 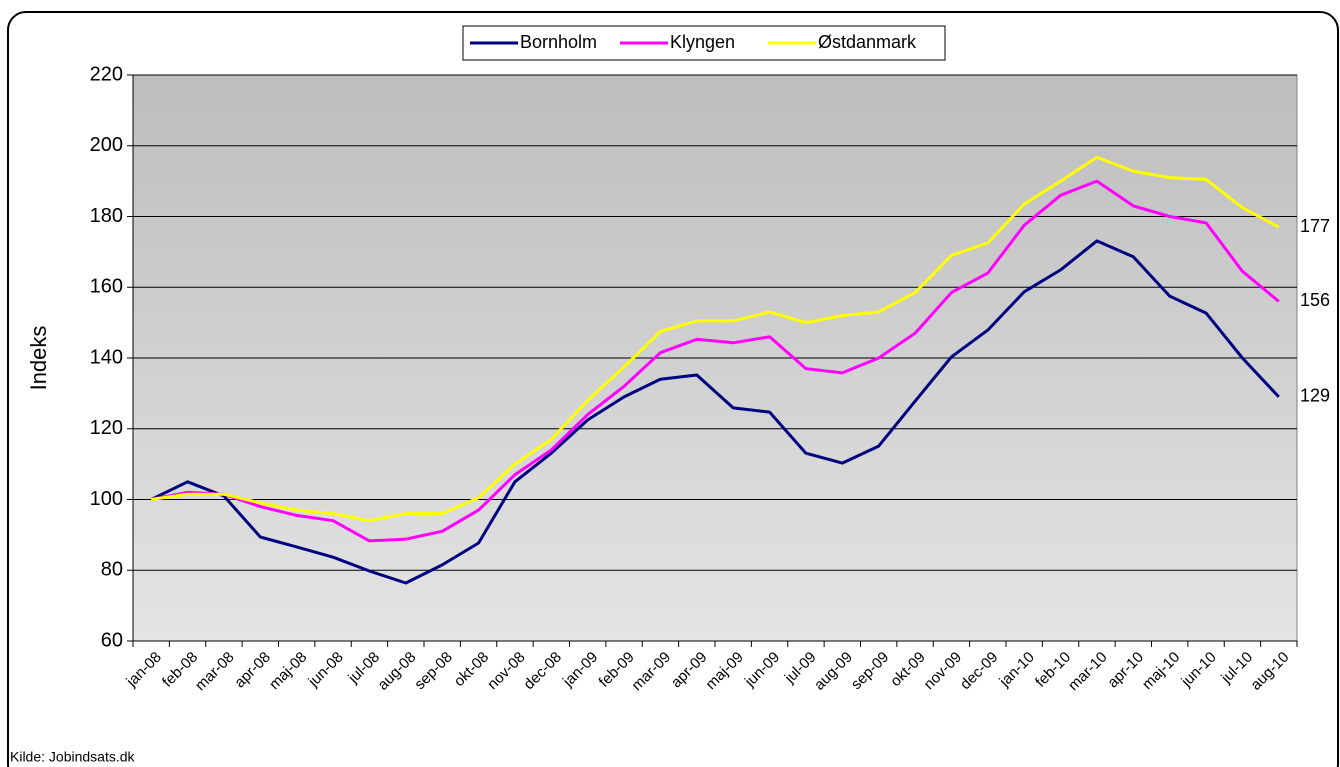 What do you see at coordinates (112, 640) in the screenshot?
I see `y-tick-label: 60` at bounding box center [112, 640].